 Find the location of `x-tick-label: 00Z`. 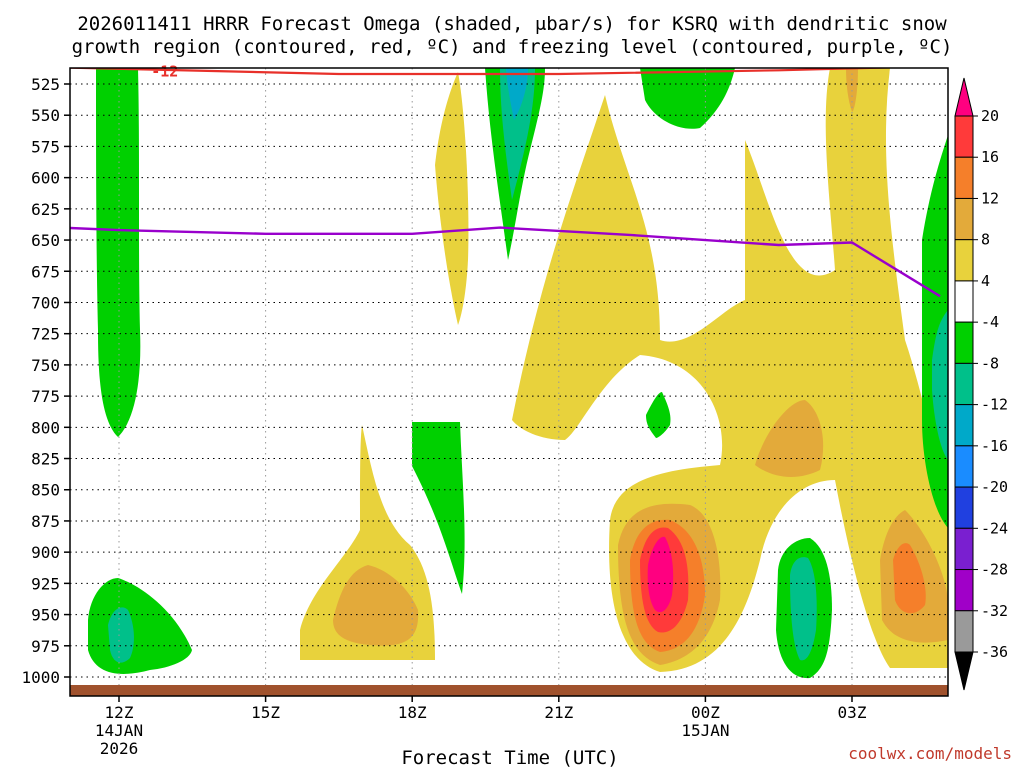

x-tick-label: 00Z is located at coordinates (705, 712).